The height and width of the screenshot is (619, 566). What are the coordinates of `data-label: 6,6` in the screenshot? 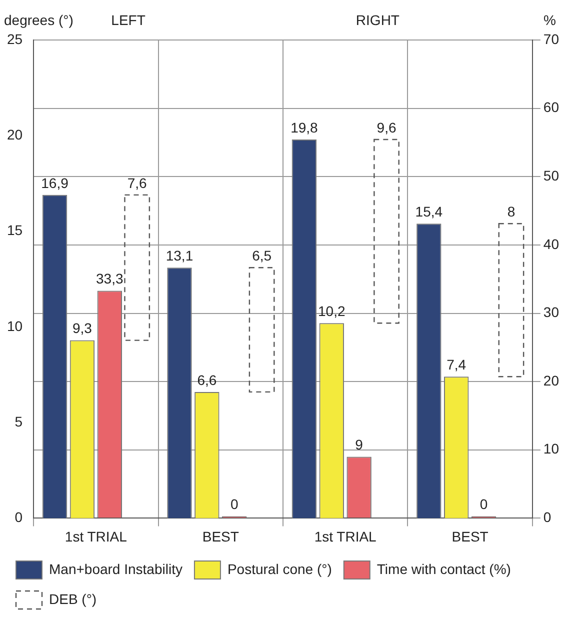 It's located at (207, 380).